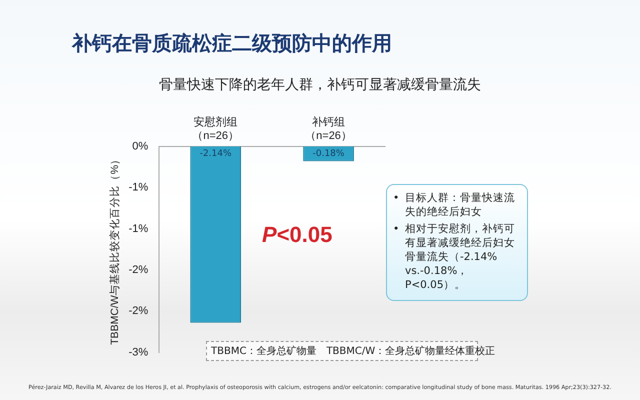 This screenshot has height=400, width=640. Describe the element at coordinates (138, 352) in the screenshot. I see `y-tick-label: -3%` at that location.